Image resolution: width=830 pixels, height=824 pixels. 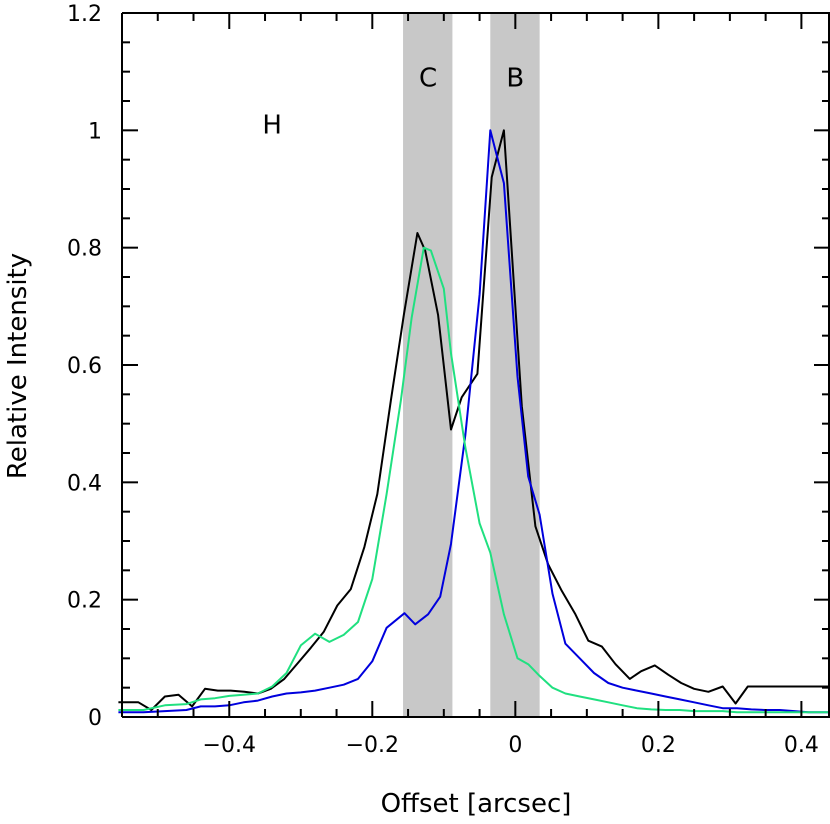 What do you see at coordinates (18, 366) in the screenshot?
I see `y-axis-label: Relative Intensity` at bounding box center [18, 366].